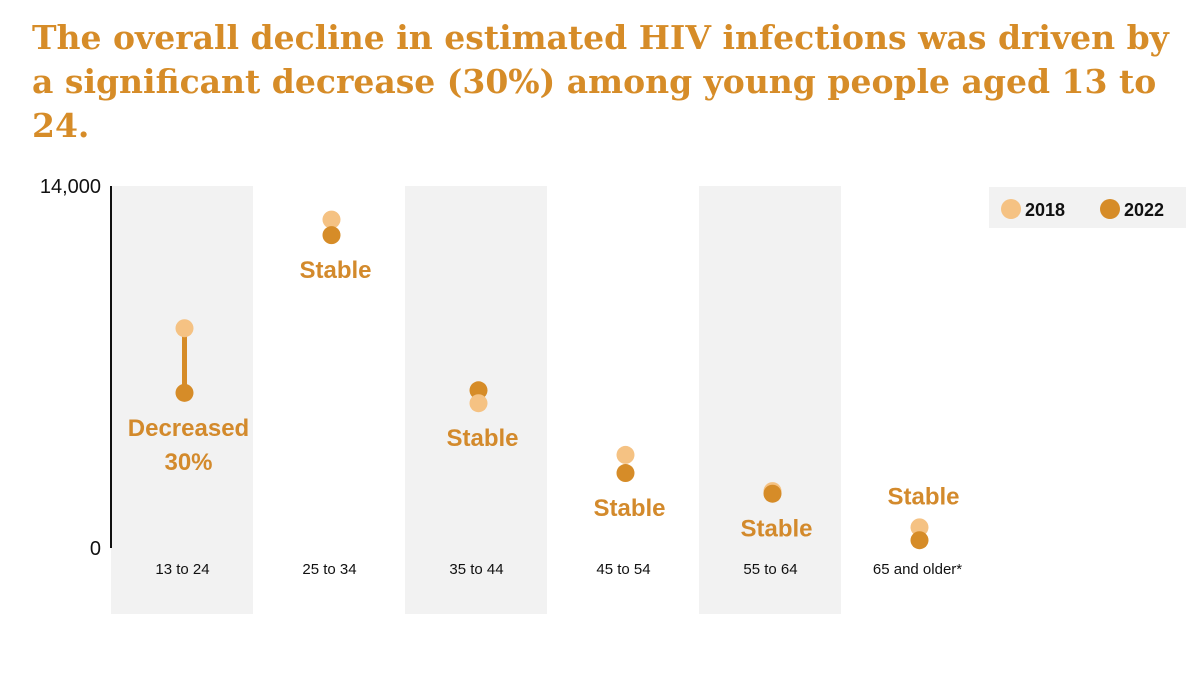 The width and height of the screenshot is (1200, 675). I want to click on annotation-25-to-34: Stable, so click(335, 270).